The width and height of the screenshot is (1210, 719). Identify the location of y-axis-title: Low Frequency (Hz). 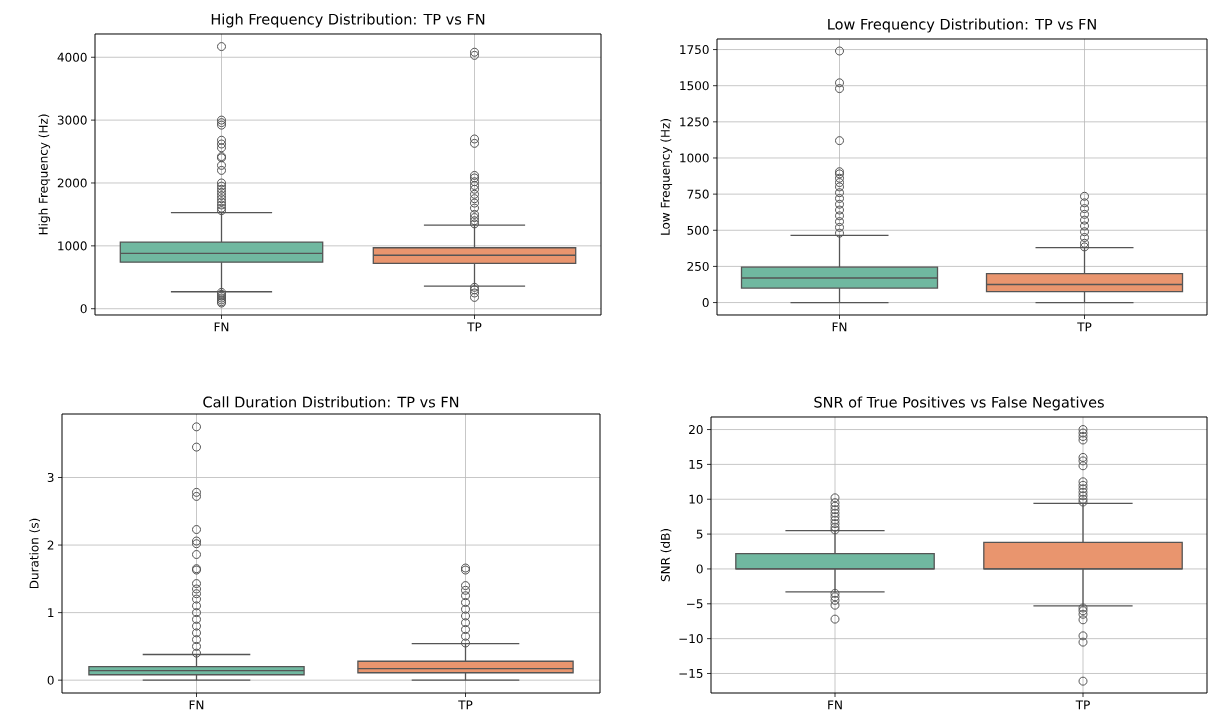
(666, 177).